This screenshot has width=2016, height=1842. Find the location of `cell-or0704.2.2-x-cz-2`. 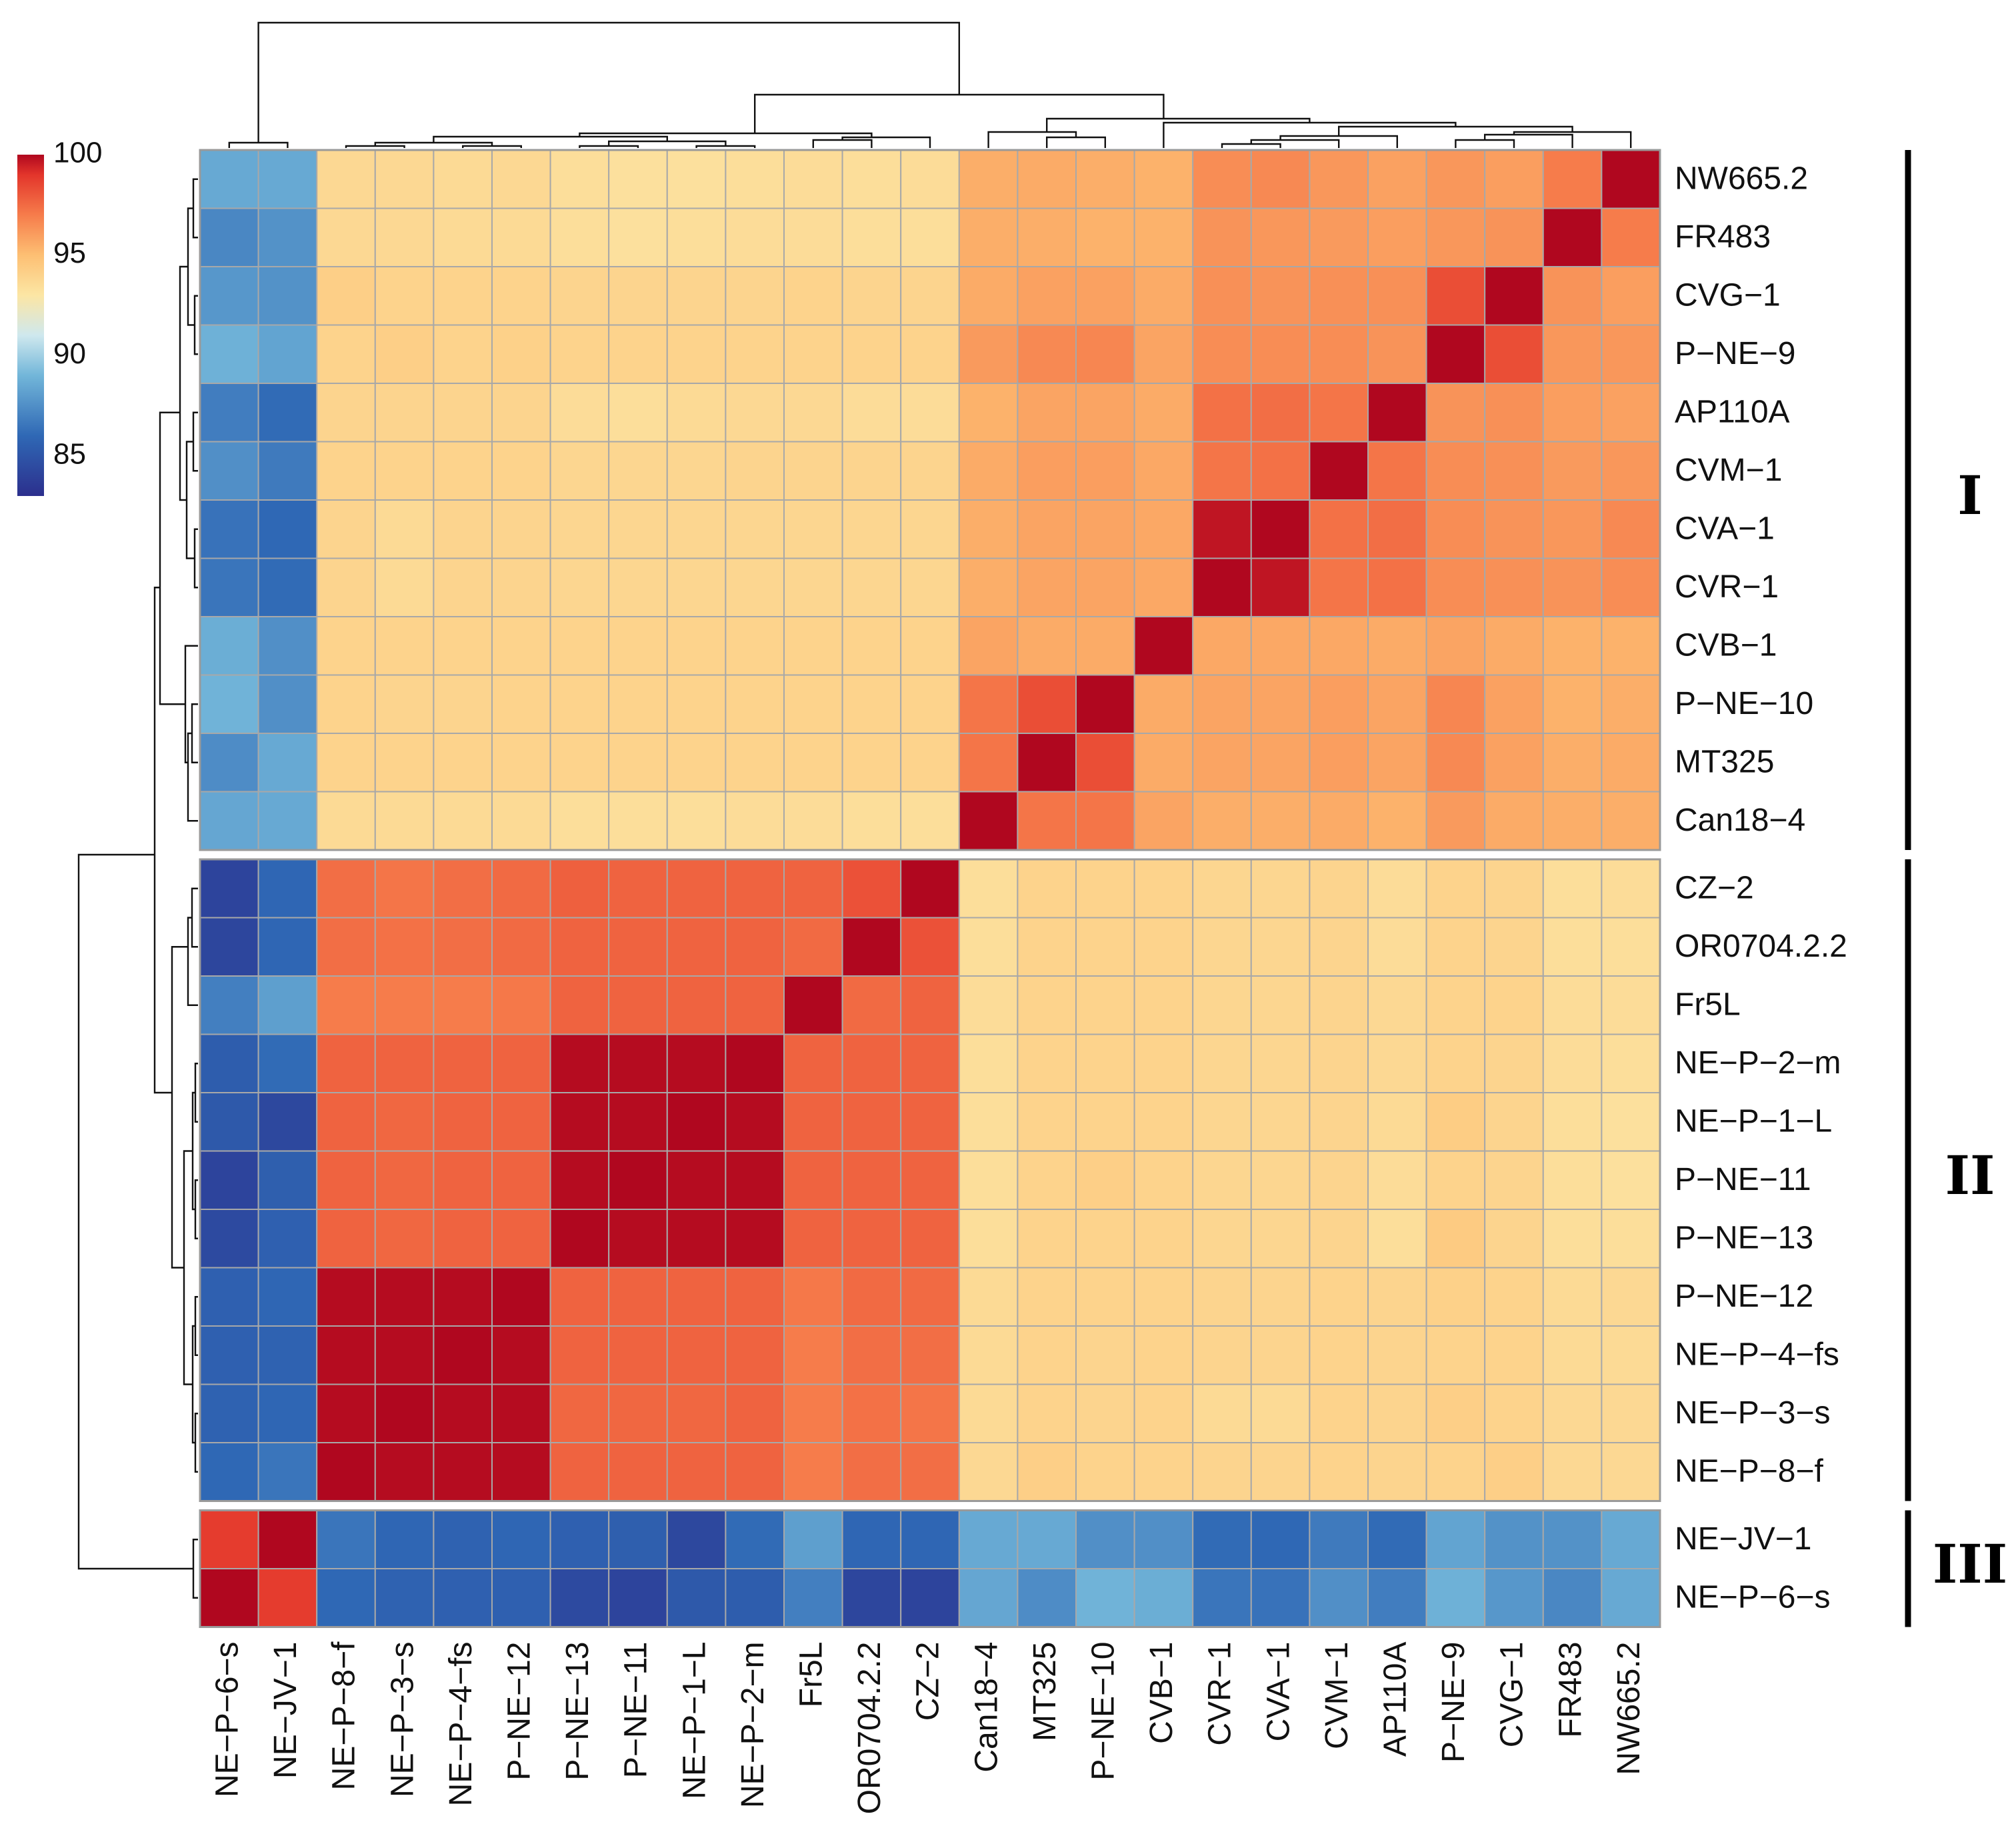

cell-or0704.2.2-x-cz-2 is located at coordinates (930, 947).